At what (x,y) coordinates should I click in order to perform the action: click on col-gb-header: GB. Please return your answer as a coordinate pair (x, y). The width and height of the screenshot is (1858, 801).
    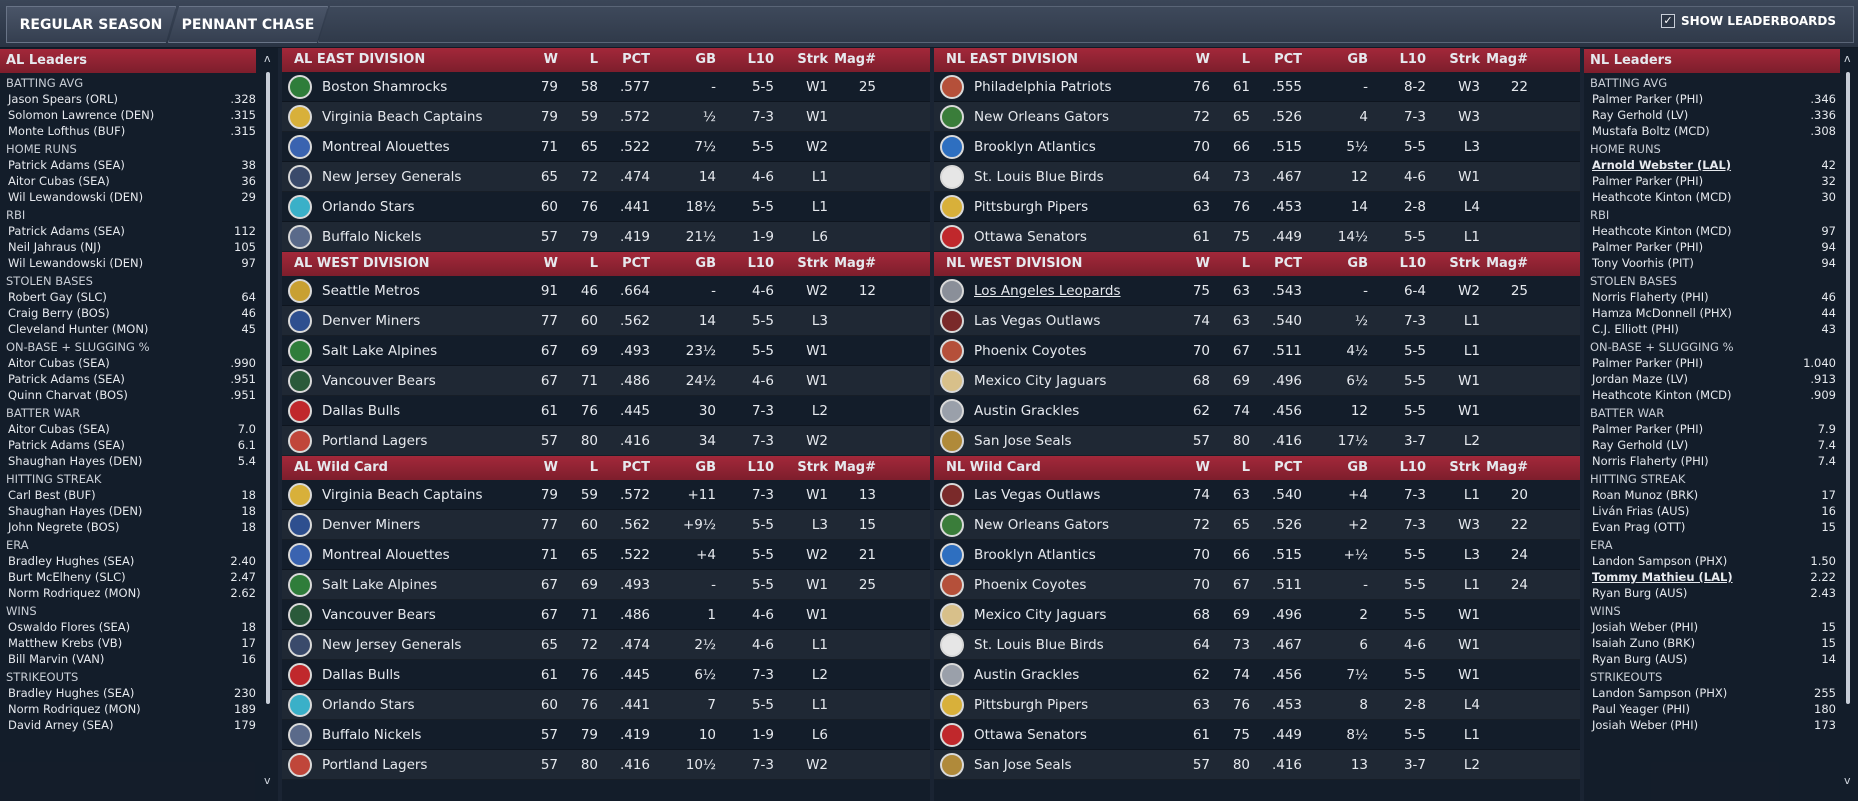
    Looking at the image, I should click on (705, 467).